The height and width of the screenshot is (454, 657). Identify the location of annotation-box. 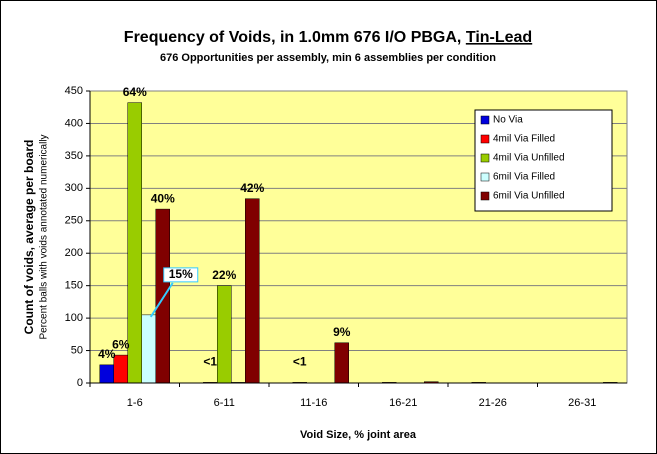
(181, 275).